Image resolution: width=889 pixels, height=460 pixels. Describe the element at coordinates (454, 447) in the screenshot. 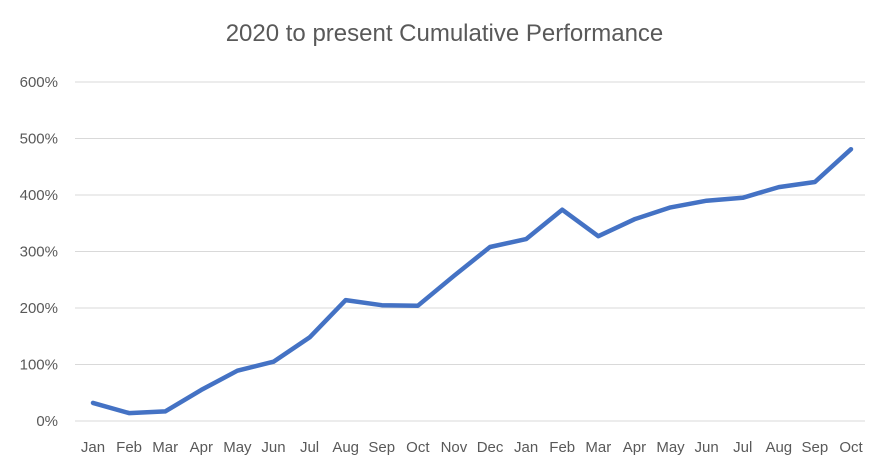

I see `x-tick-label: Nov` at that location.